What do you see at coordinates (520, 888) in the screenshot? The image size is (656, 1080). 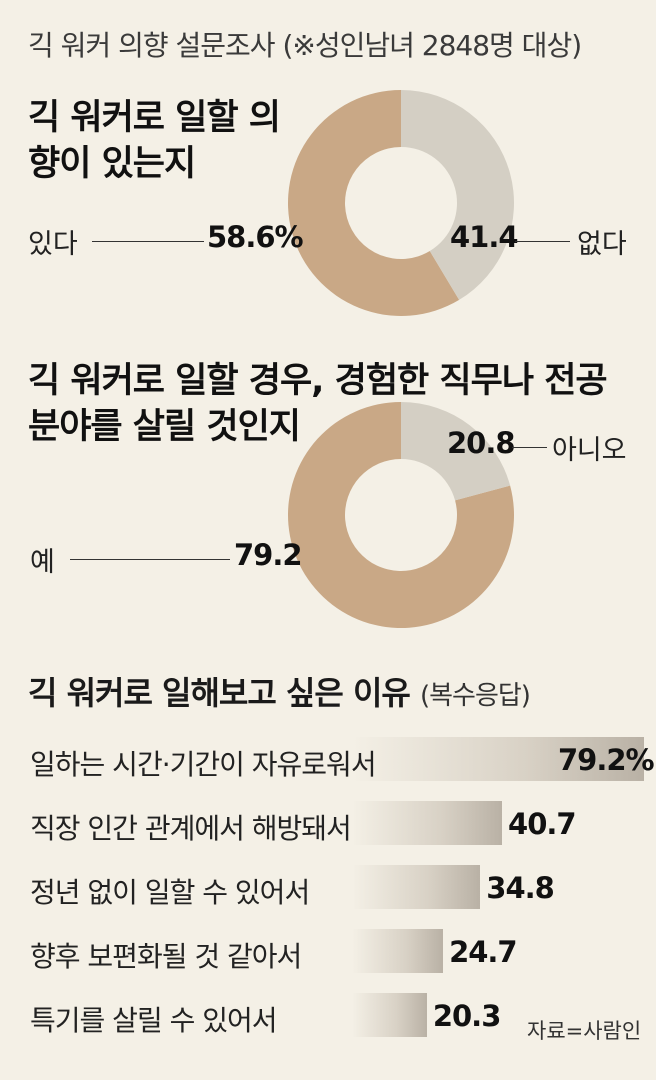 I see `bar-value-label: 34.8` at bounding box center [520, 888].